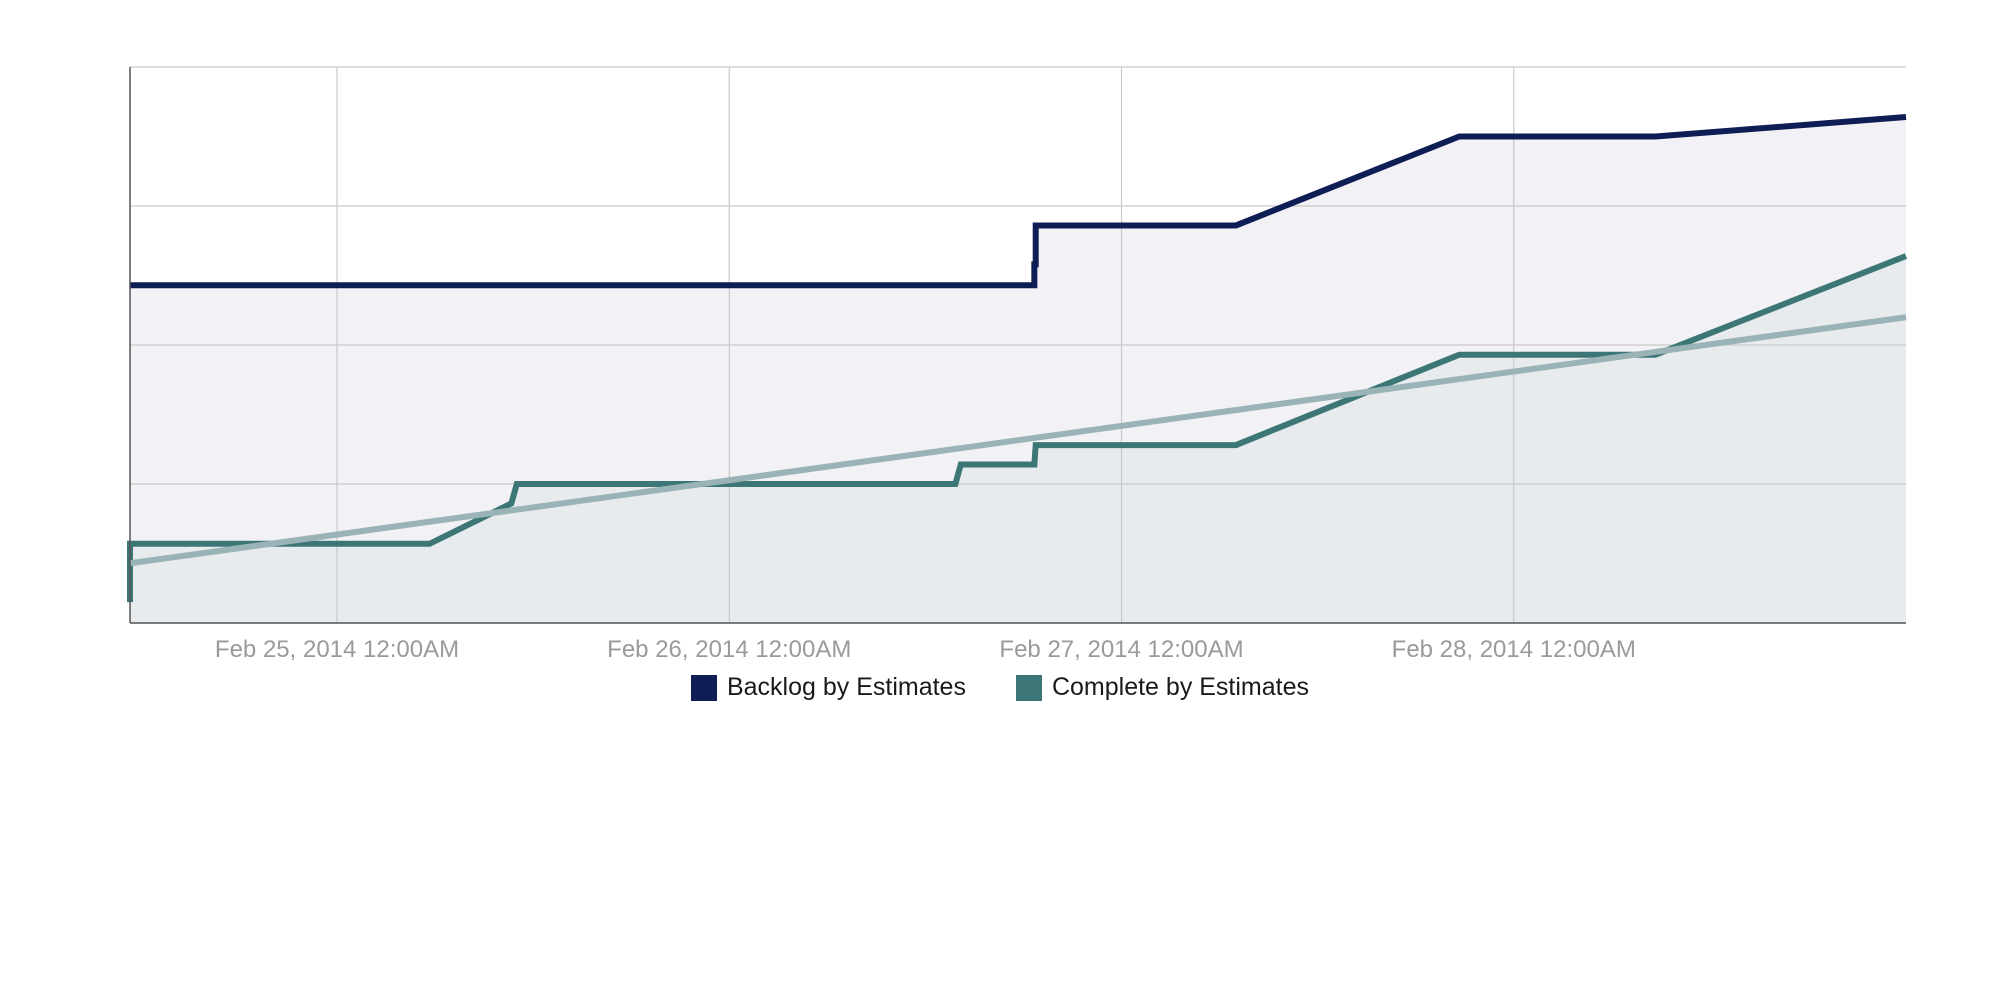 This screenshot has height=998, width=2000. What do you see at coordinates (1121, 649) in the screenshot?
I see `x-tick-label: Feb 27, 2014 12:00AM` at bounding box center [1121, 649].